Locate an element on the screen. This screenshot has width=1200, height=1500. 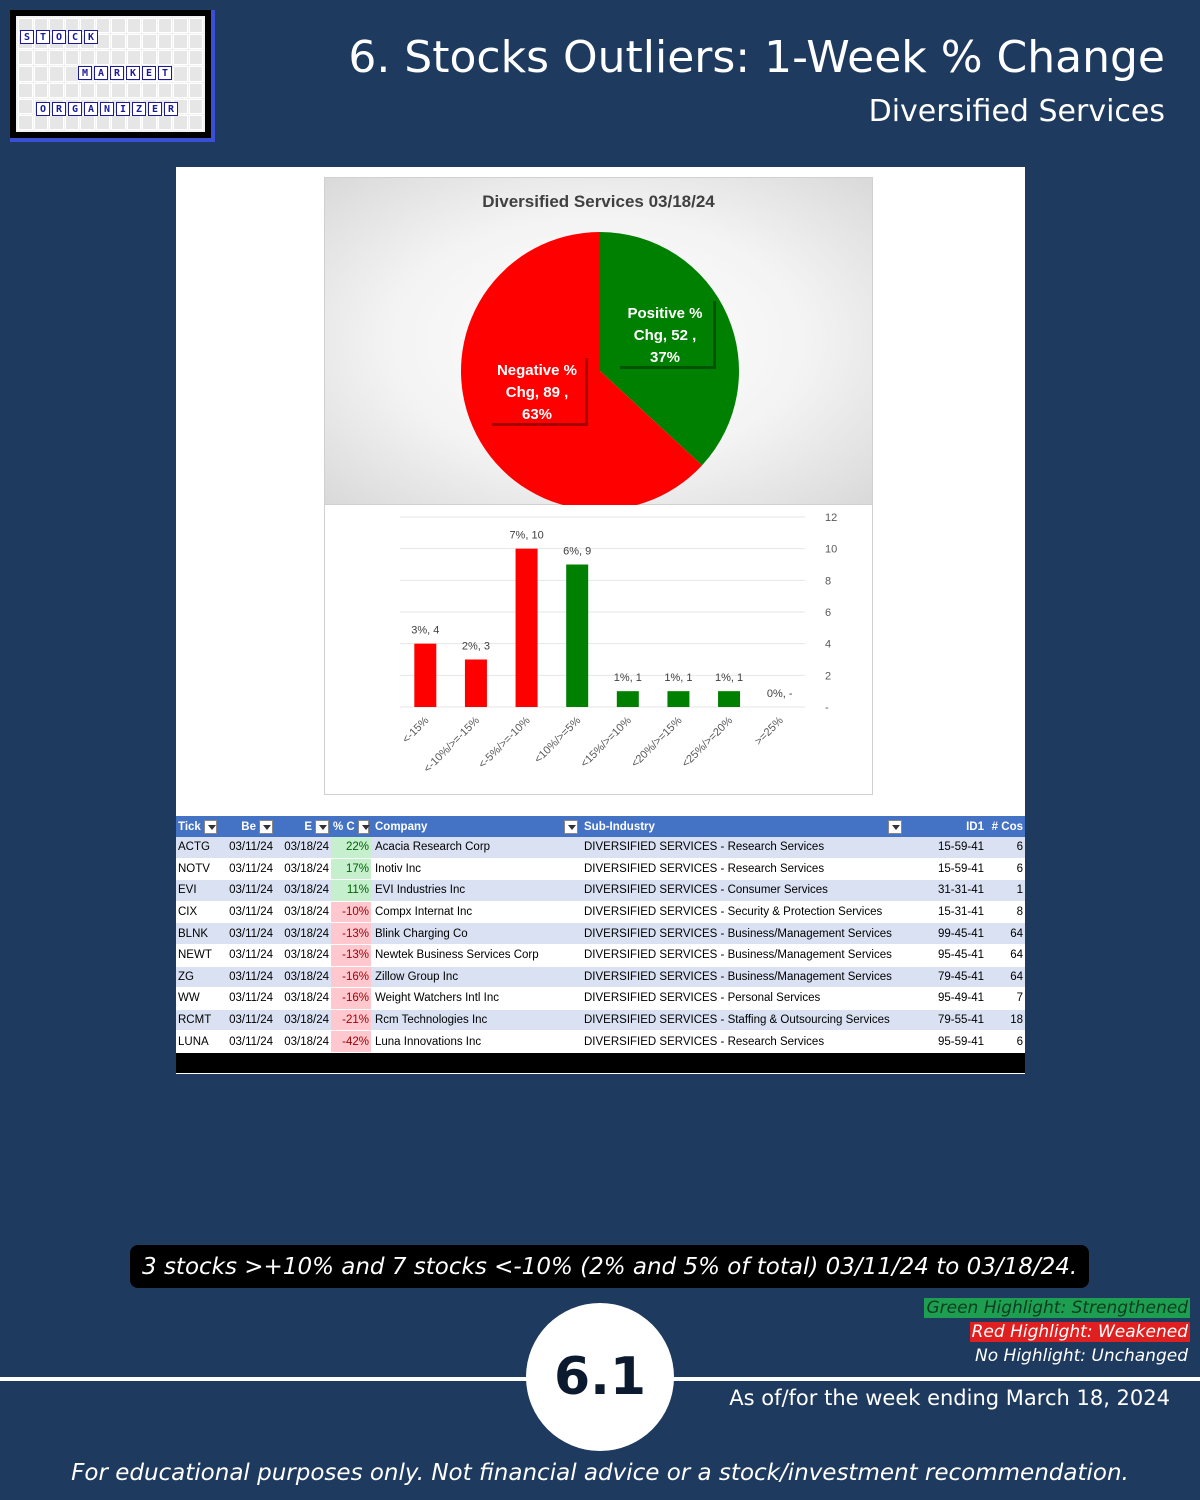
pie-data-label: Negative % Chg, 89 , 63% is located at coordinates (538, 390).